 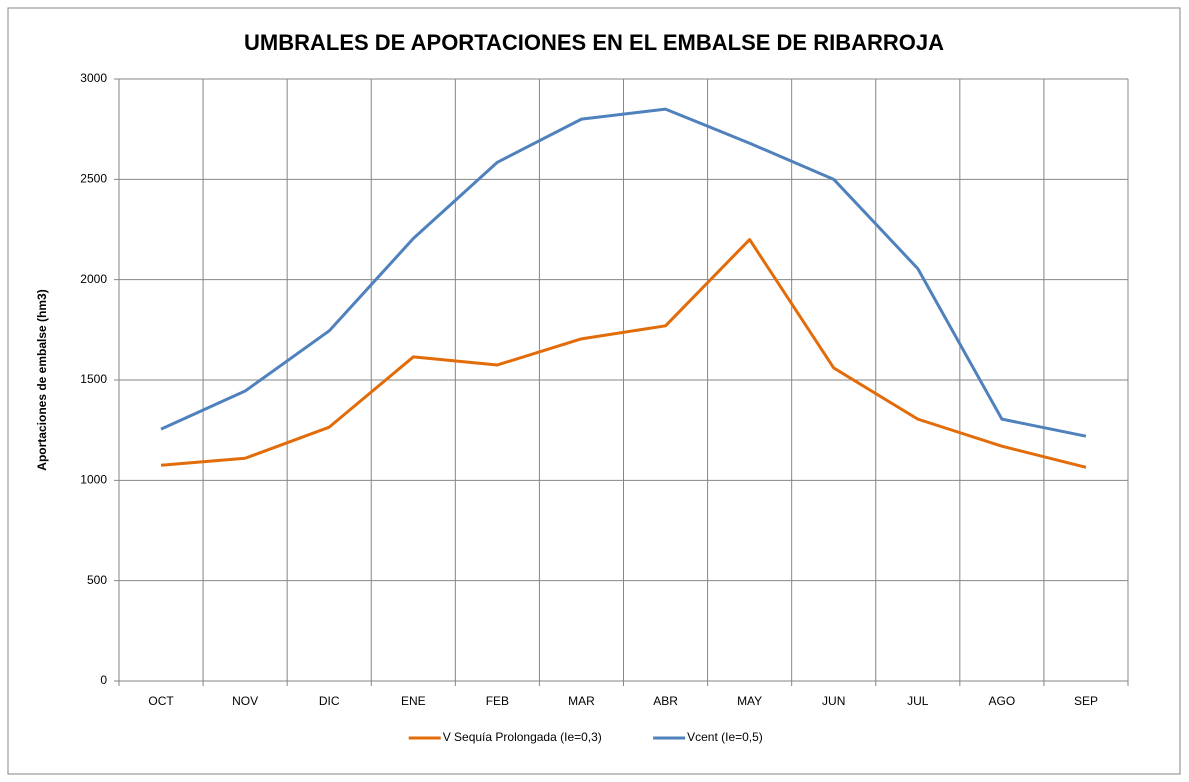 What do you see at coordinates (1086, 701) in the screenshot?
I see `x-tick-label: SEP` at bounding box center [1086, 701].